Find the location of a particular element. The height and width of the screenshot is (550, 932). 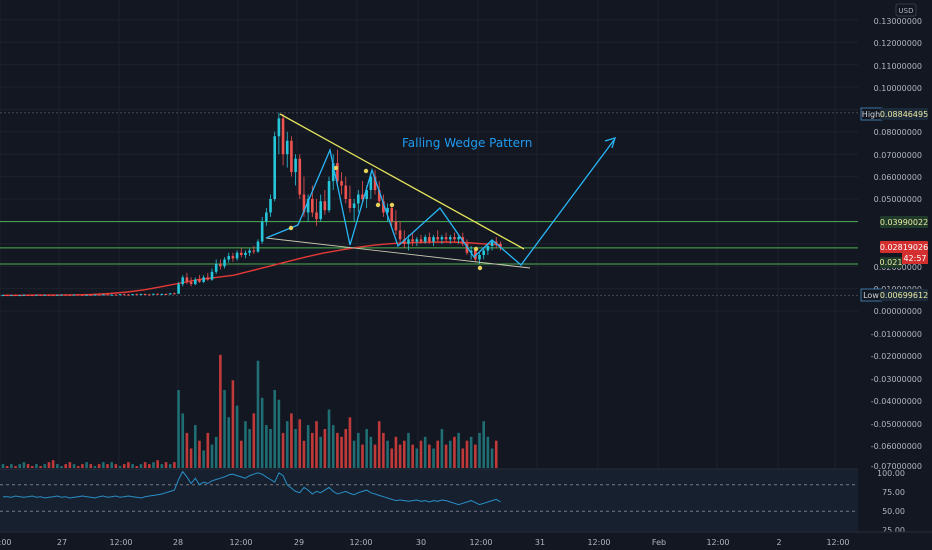

rsi-line is located at coordinates (252, 488).